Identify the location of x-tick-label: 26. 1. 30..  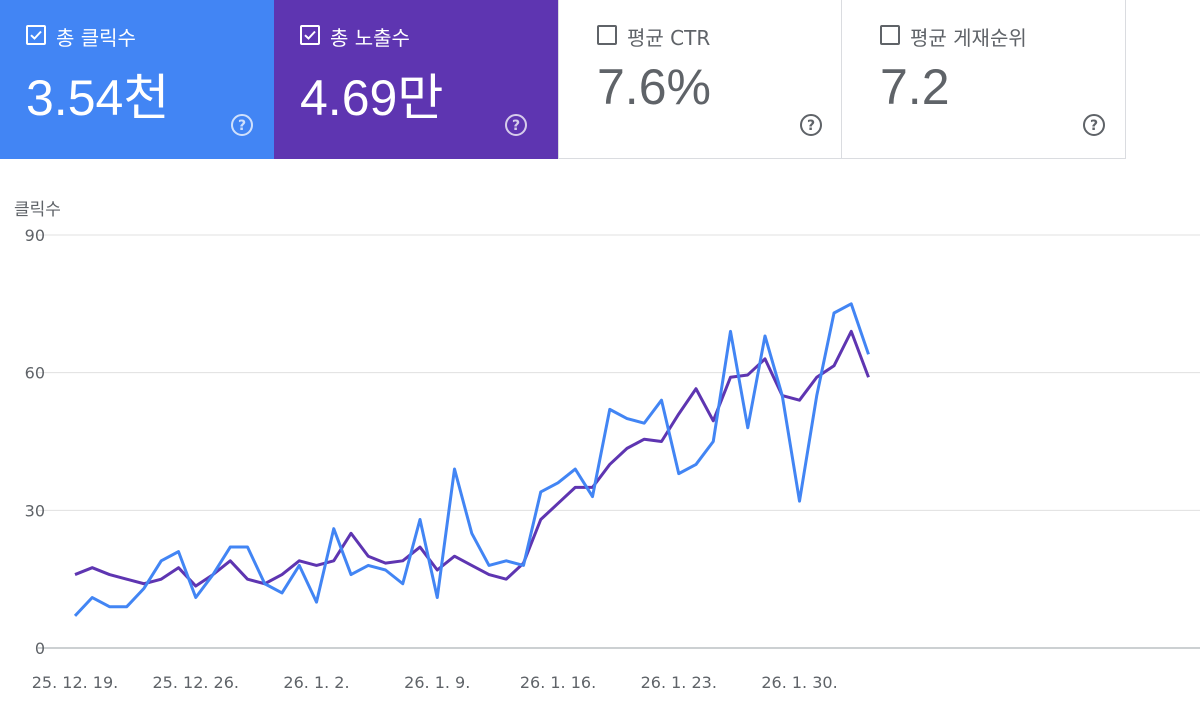
(799, 682).